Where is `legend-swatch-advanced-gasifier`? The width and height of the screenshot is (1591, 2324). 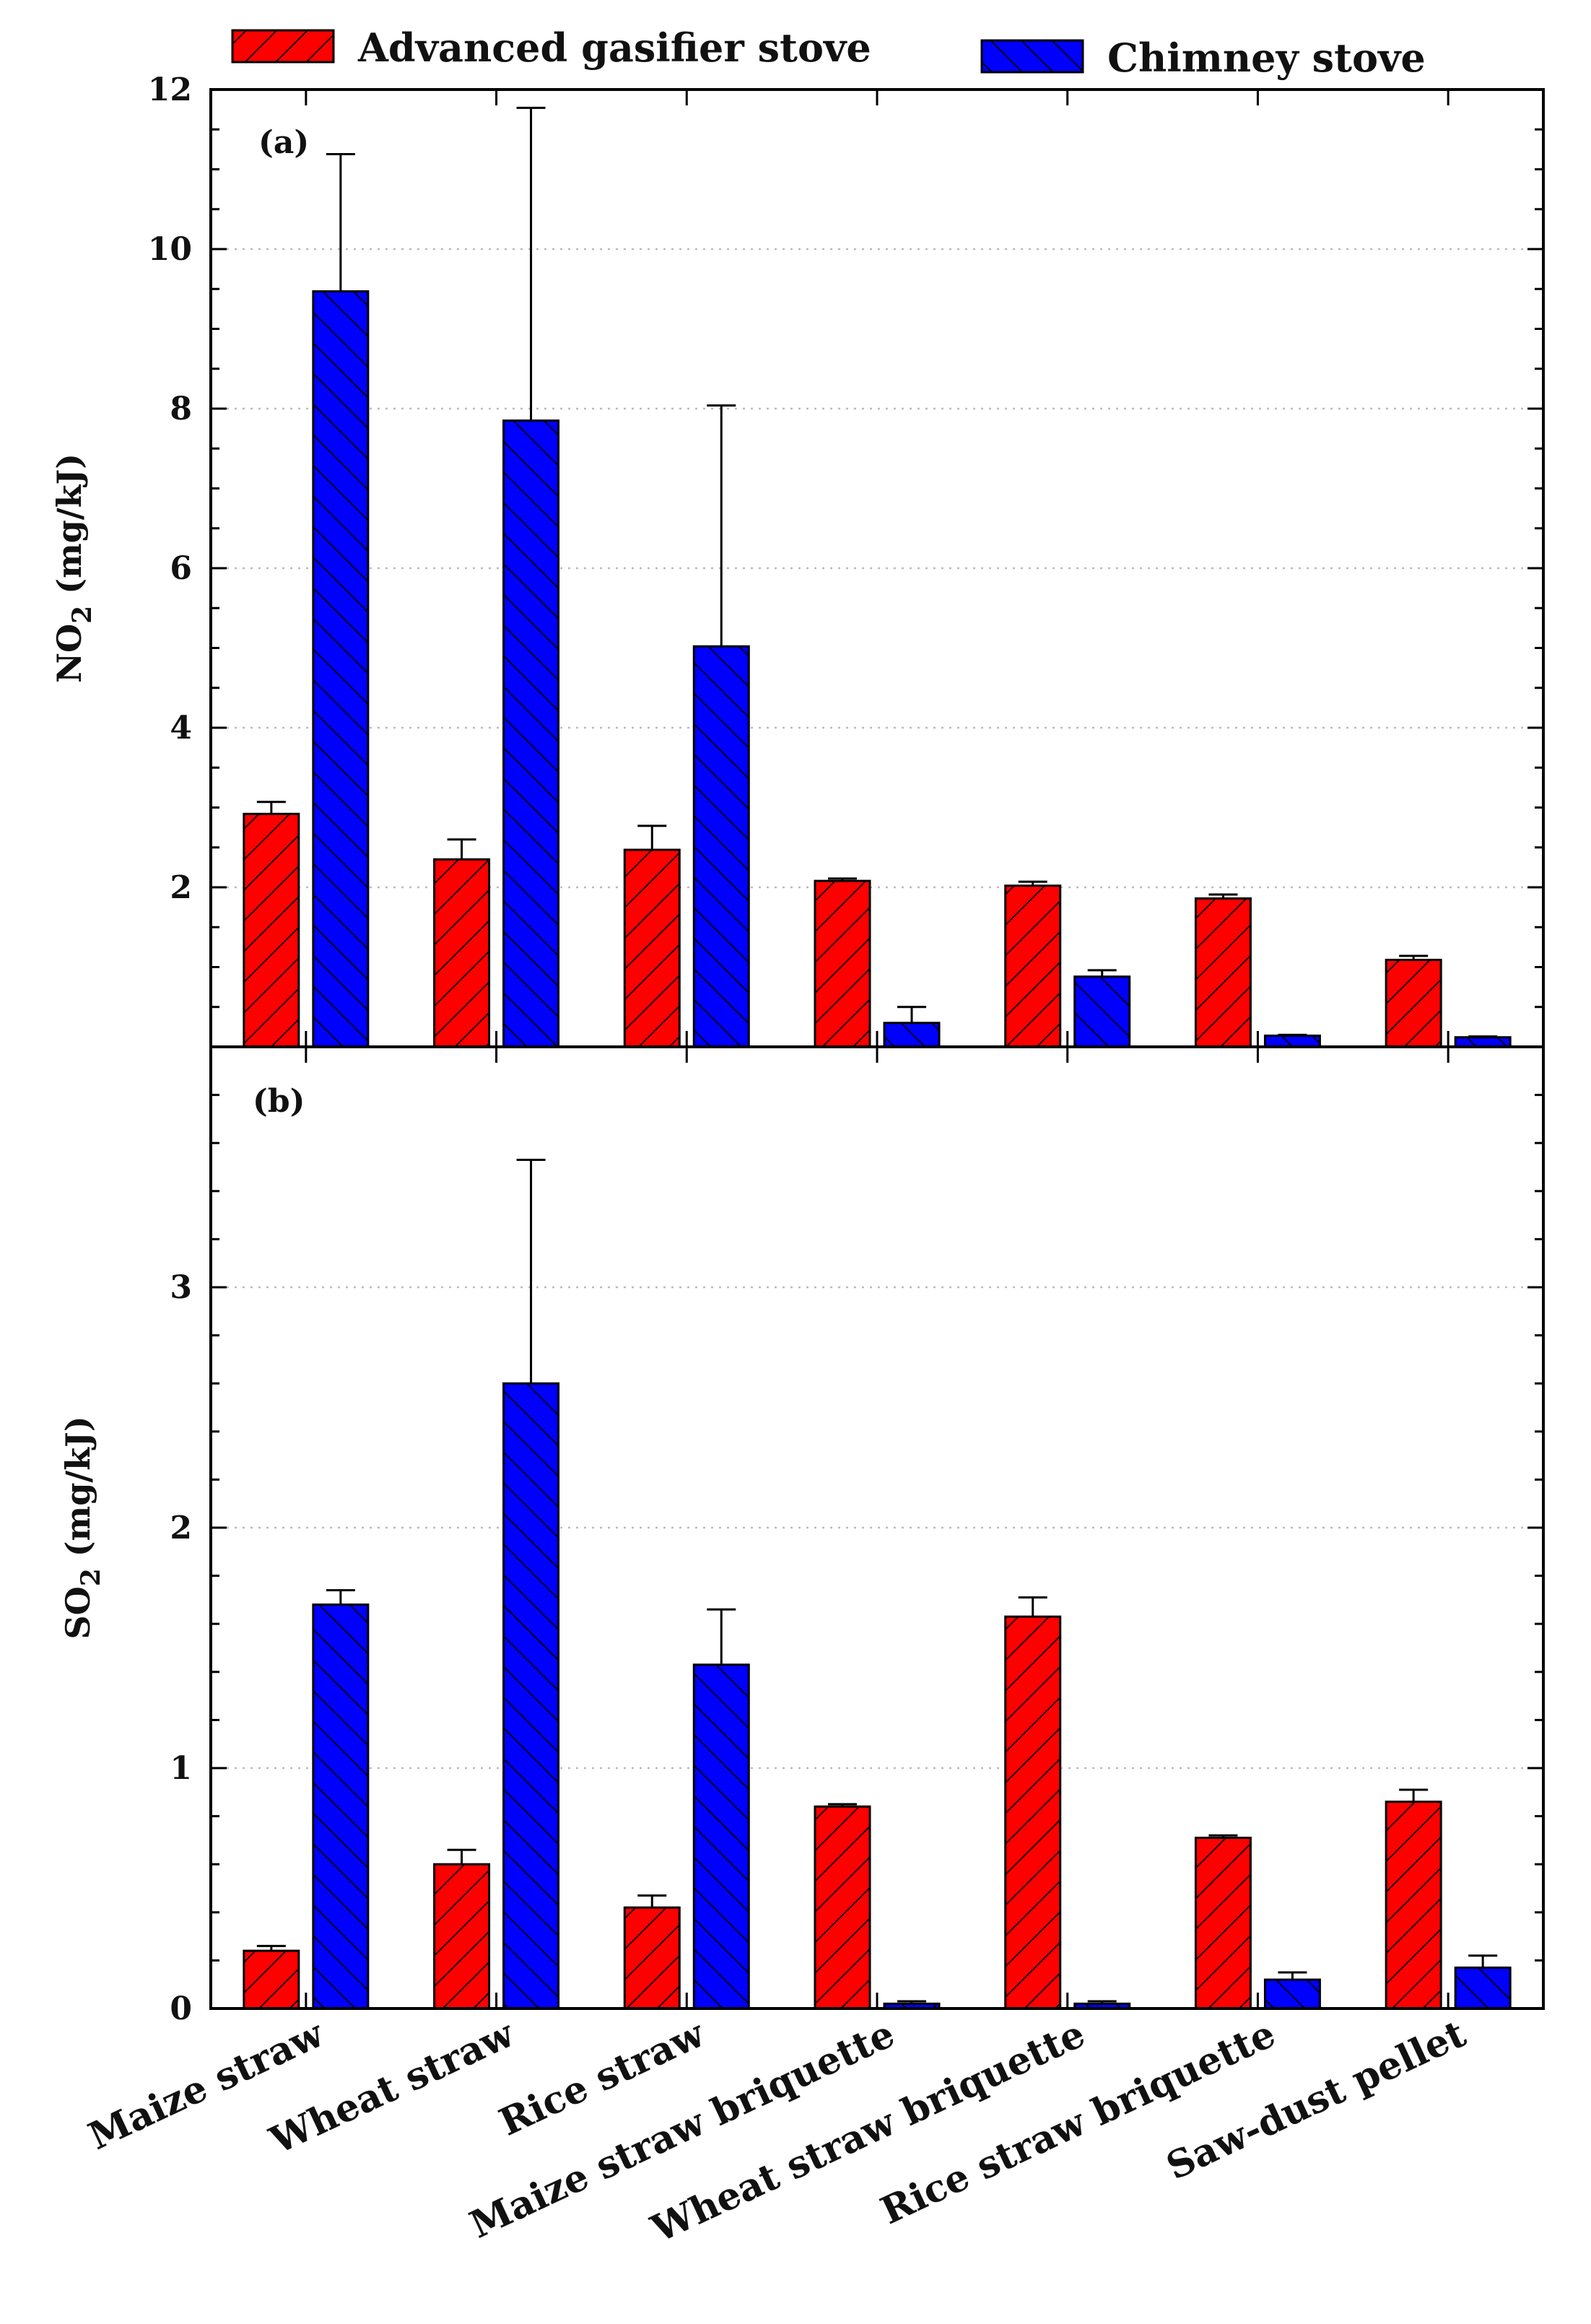 legend-swatch-advanced-gasifier is located at coordinates (283, 46).